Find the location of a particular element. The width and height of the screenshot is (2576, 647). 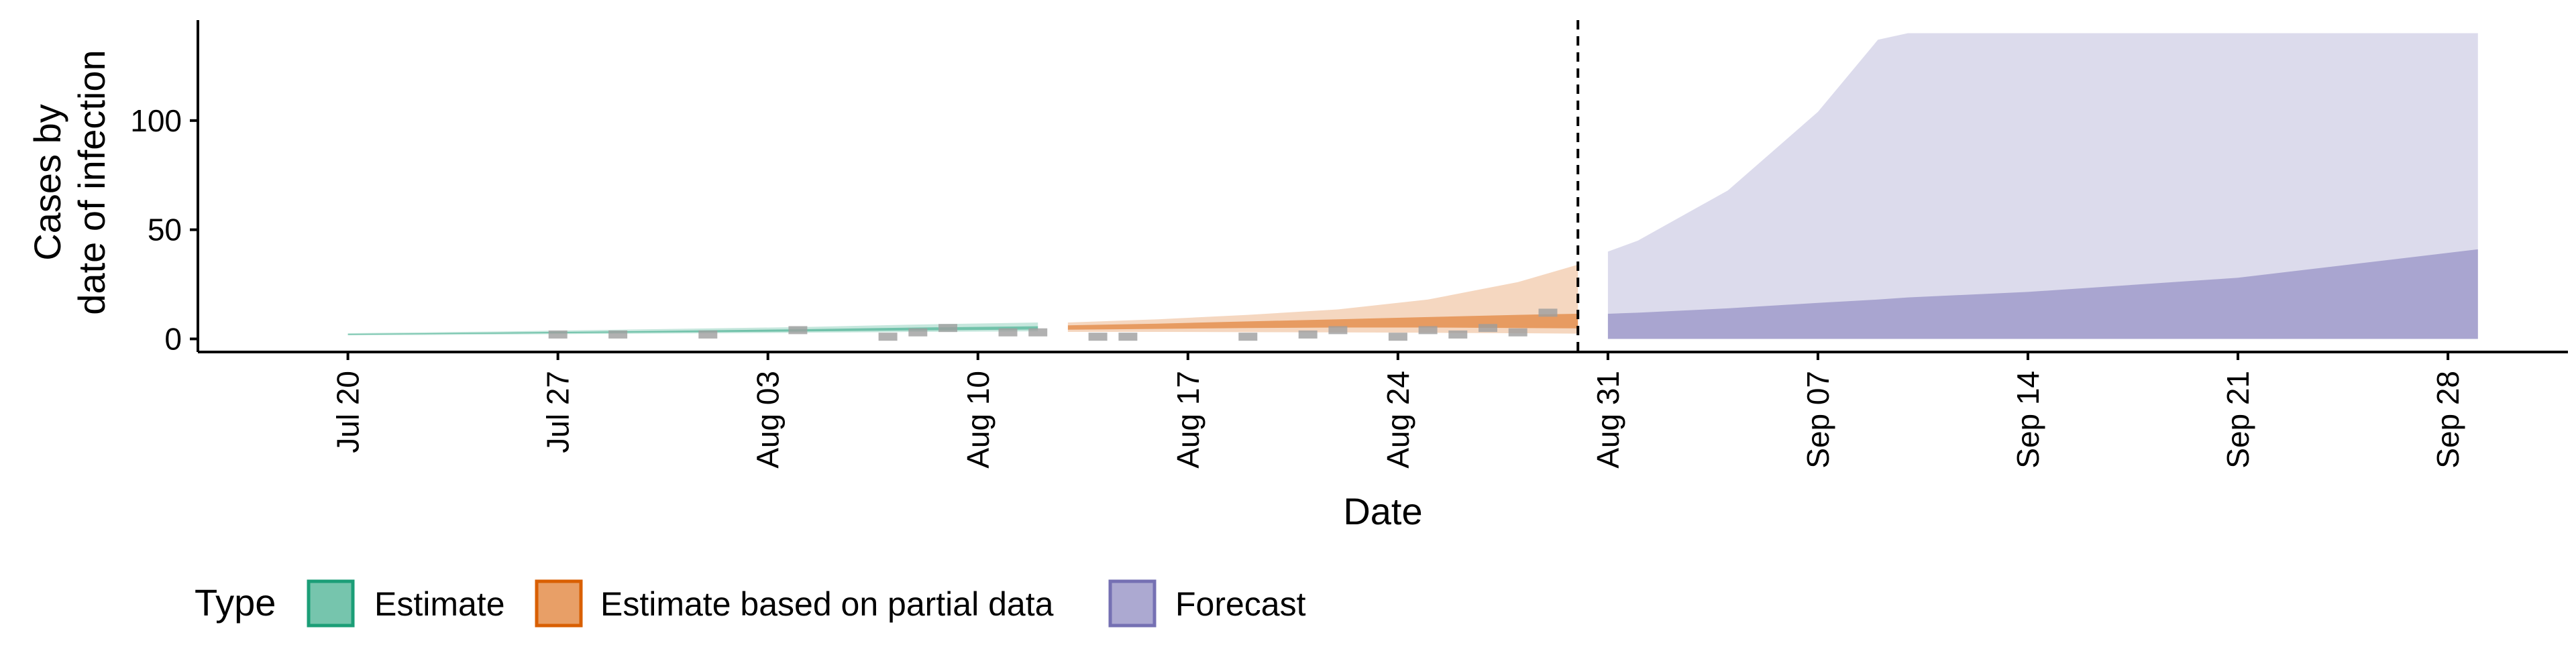

series-estimate-outer-band is located at coordinates (692, 329).